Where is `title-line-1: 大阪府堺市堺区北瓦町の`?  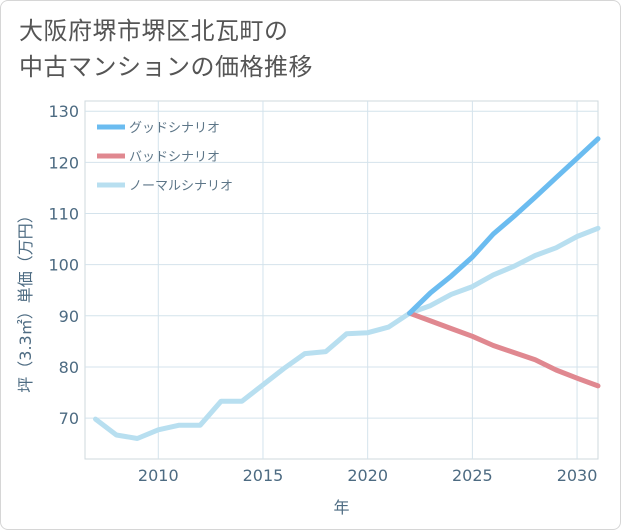
title-line-1: 大阪府堺市堺区北瓦町の is located at coordinates (154, 31).